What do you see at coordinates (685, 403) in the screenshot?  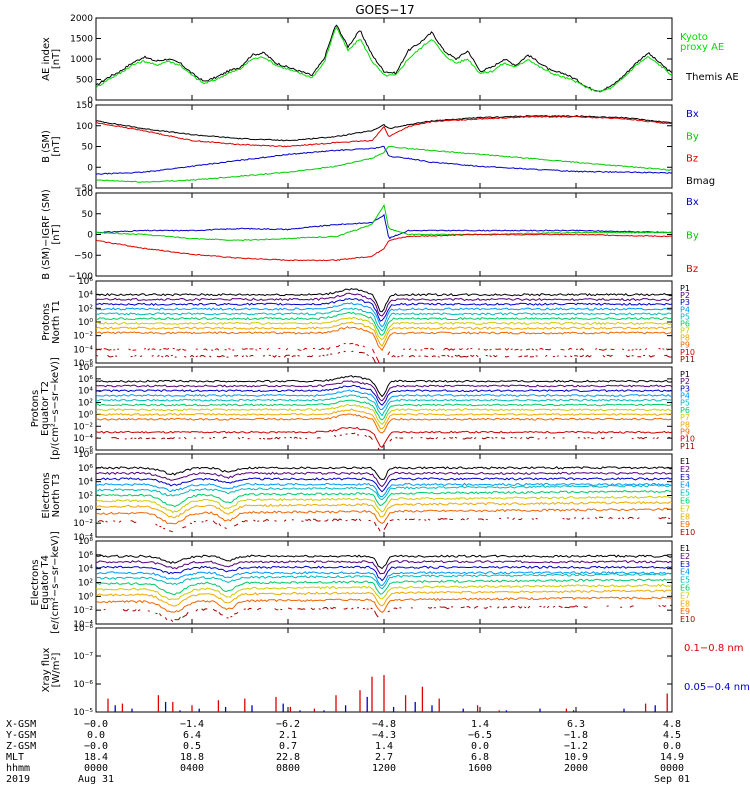 I see `channel-label: P5` at bounding box center [685, 403].